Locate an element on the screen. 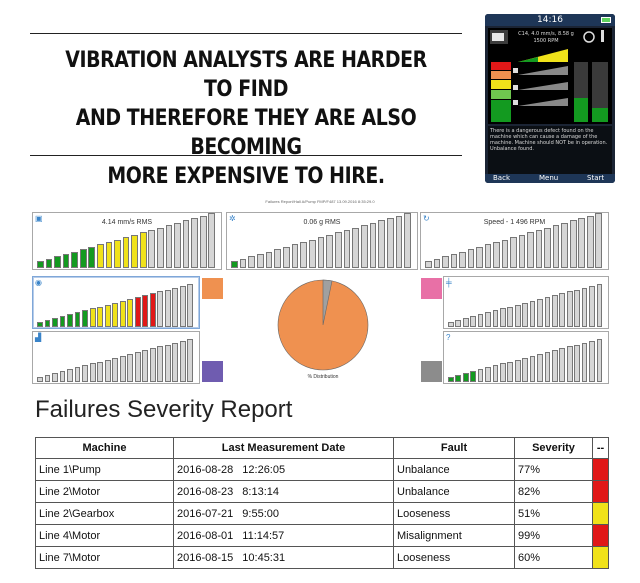 The height and width of the screenshot is (583, 640). gear-icon is located at coordinates (589, 37).